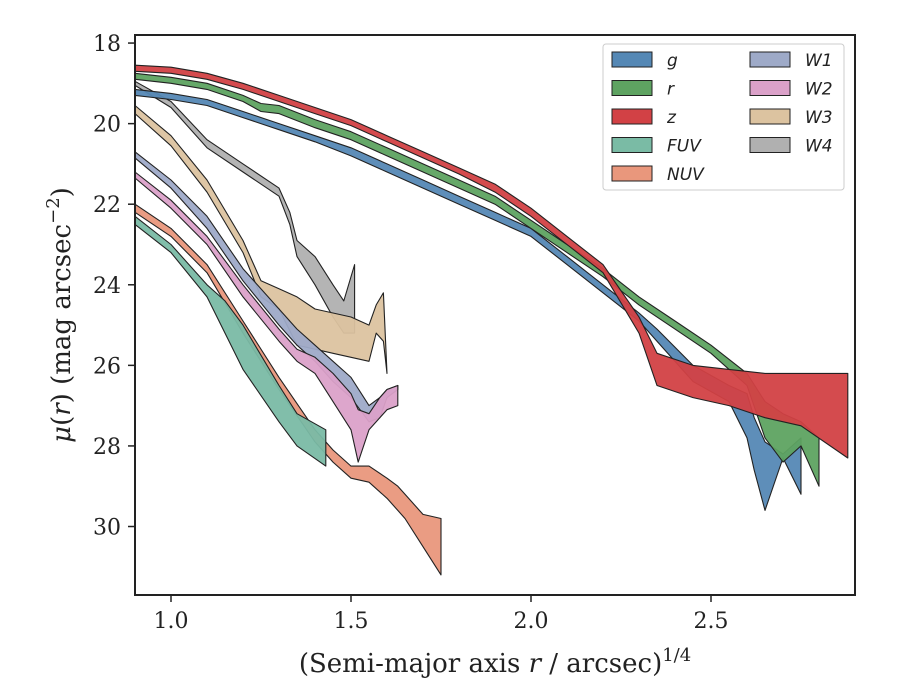  I want to click on y-tick-label: 18, so click(107, 44).